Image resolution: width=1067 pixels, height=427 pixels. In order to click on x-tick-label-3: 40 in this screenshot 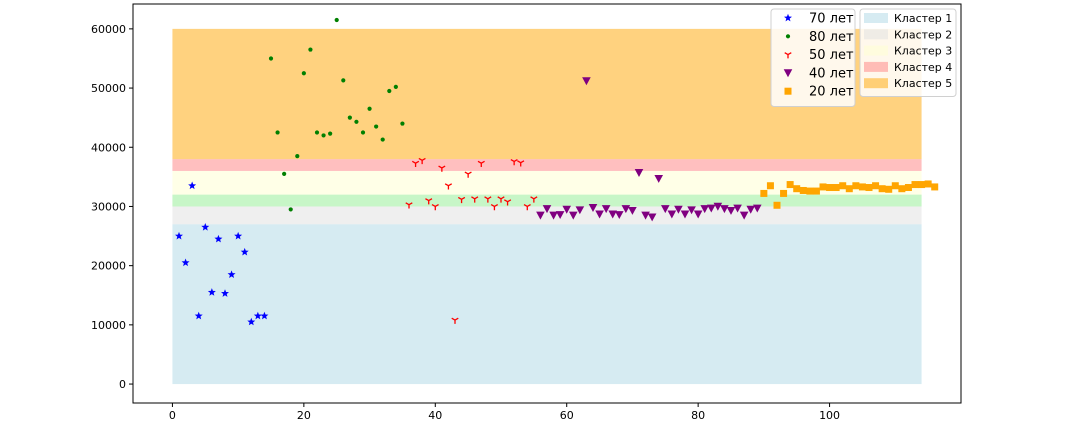, I will do `click(435, 415)`.